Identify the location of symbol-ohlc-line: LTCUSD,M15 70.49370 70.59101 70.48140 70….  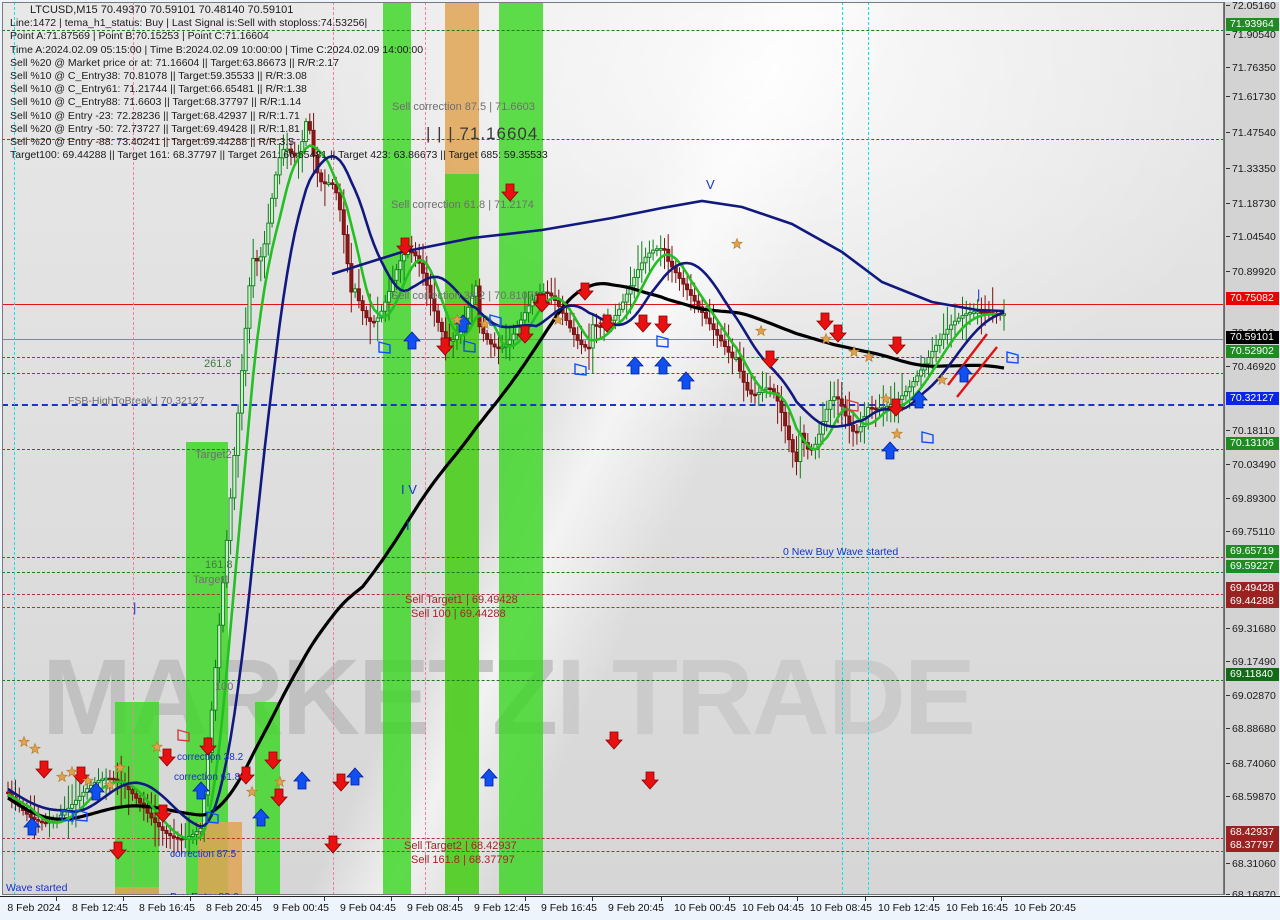
(162, 10).